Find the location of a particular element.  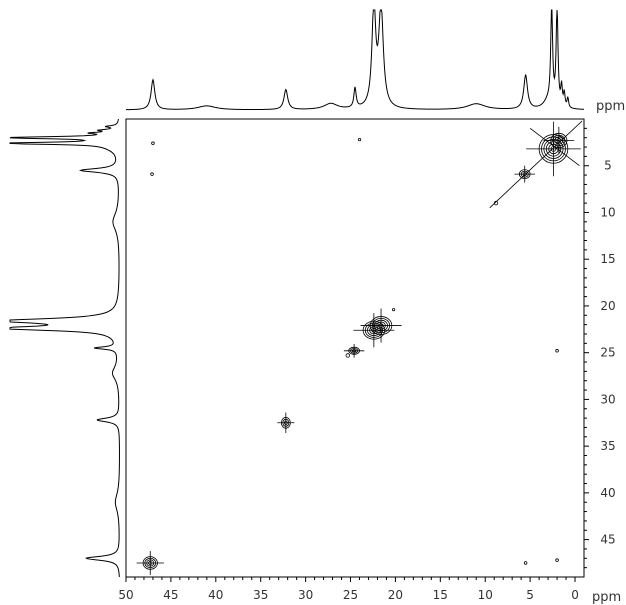

y-tick-label: 25 is located at coordinates (607, 353).